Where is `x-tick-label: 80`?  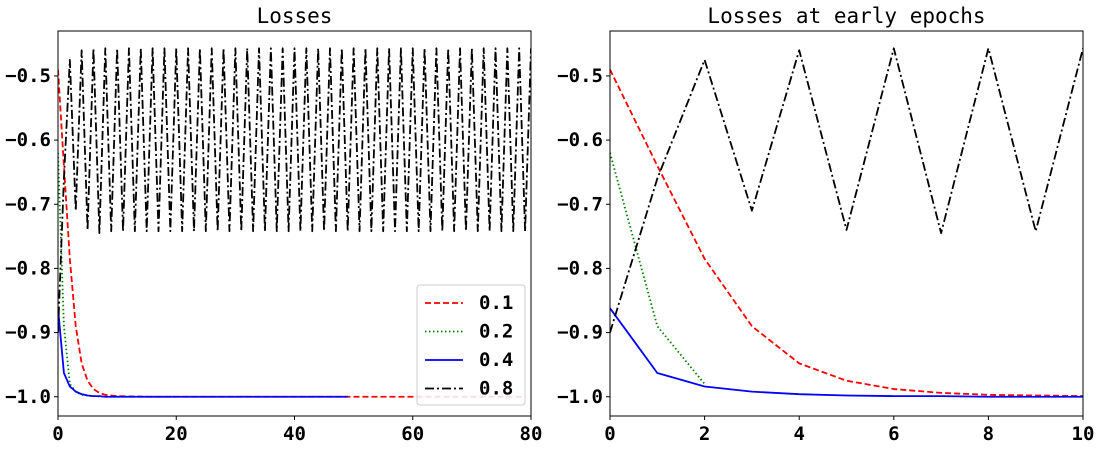
x-tick-label: 80 is located at coordinates (531, 434).